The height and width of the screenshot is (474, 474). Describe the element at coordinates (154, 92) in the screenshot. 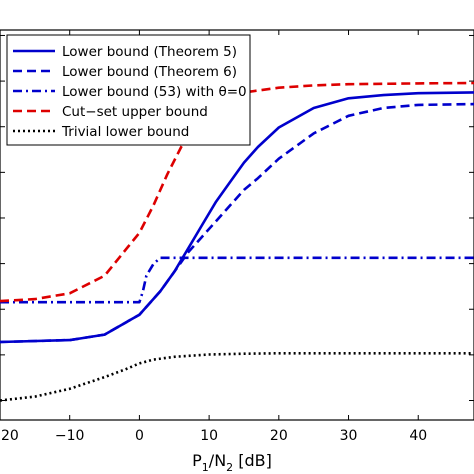

I see `legend-label: Lower bound (53) with θ=0` at that location.